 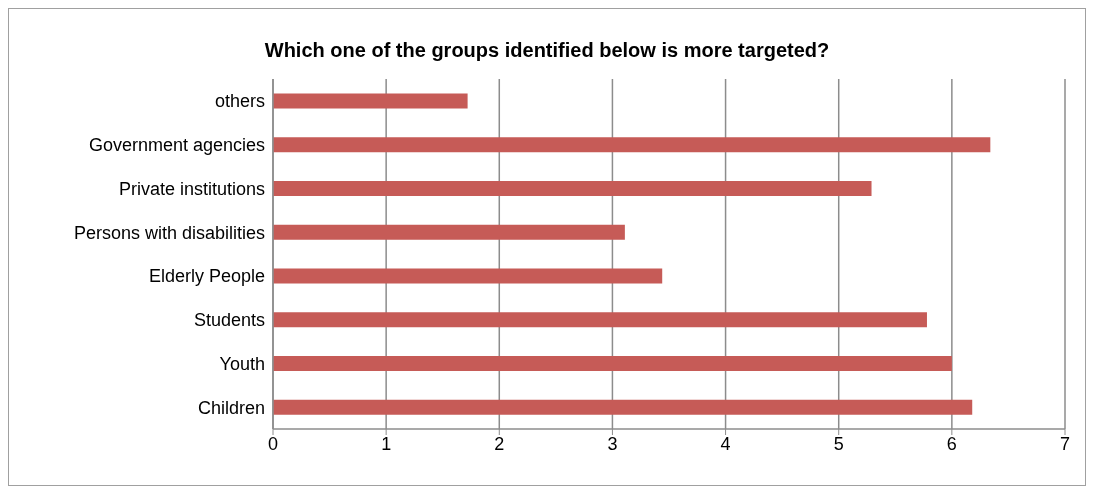 I want to click on y-tick-label: Private institutions, so click(x=191, y=188).